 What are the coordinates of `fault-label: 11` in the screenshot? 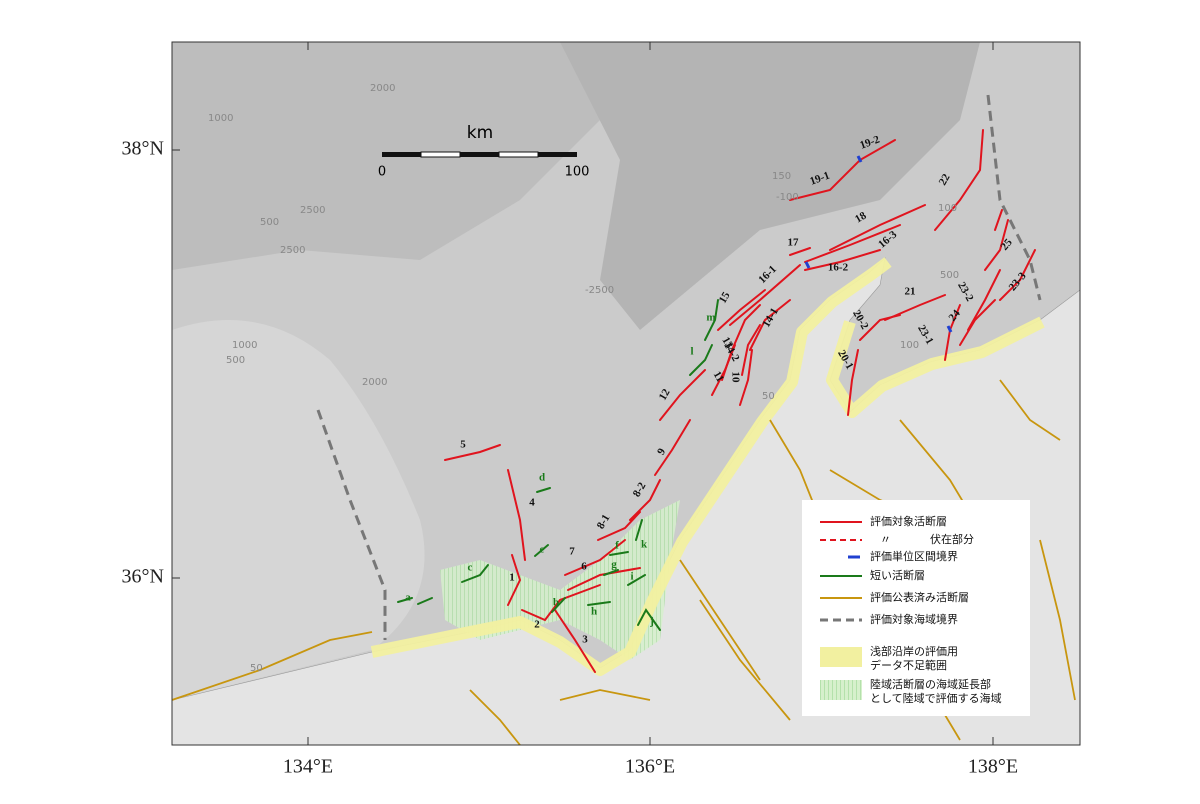 It's located at (719, 376).